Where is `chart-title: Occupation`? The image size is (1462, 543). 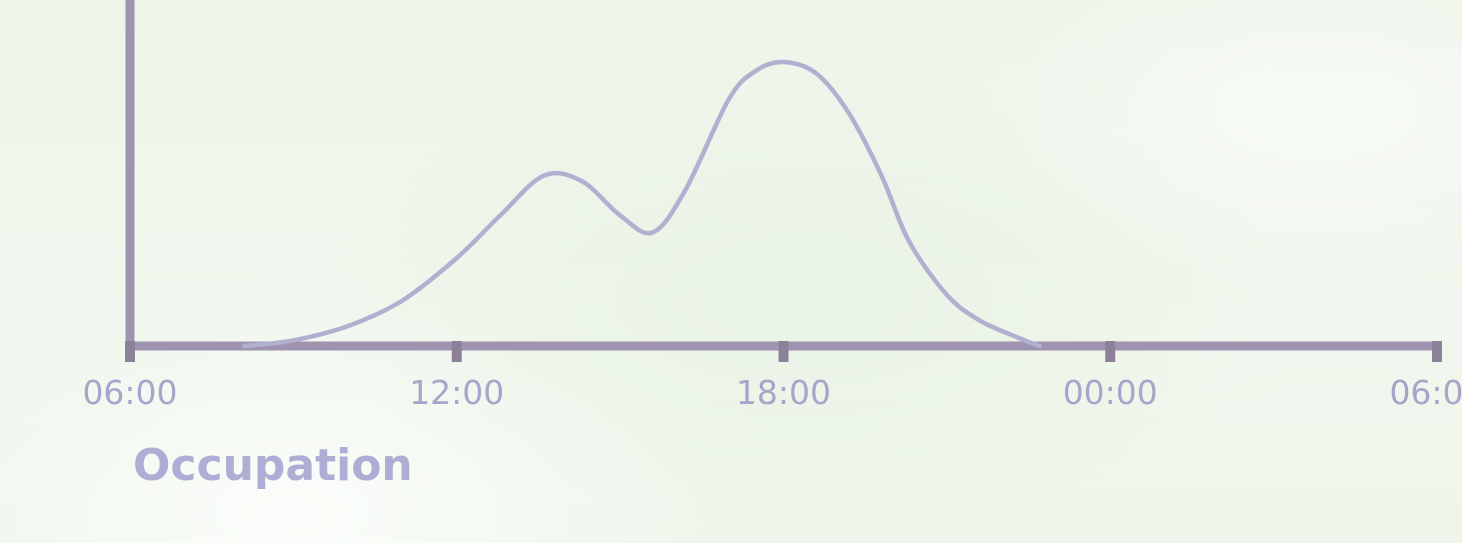
chart-title: Occupation is located at coordinates (273, 466).